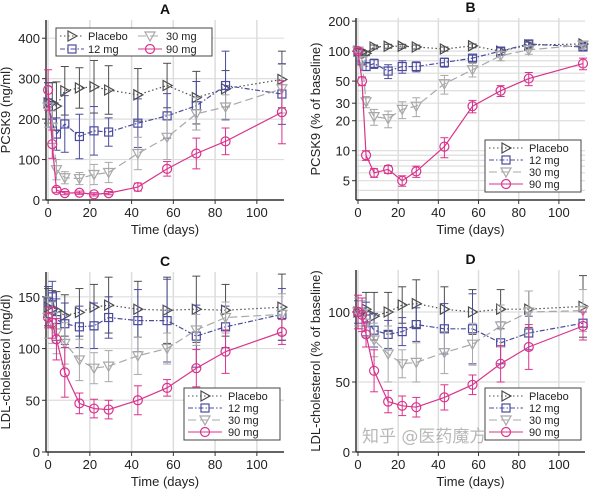  What do you see at coordinates (357, 464) in the screenshot?
I see `x-tick-label: 0` at bounding box center [357, 464].